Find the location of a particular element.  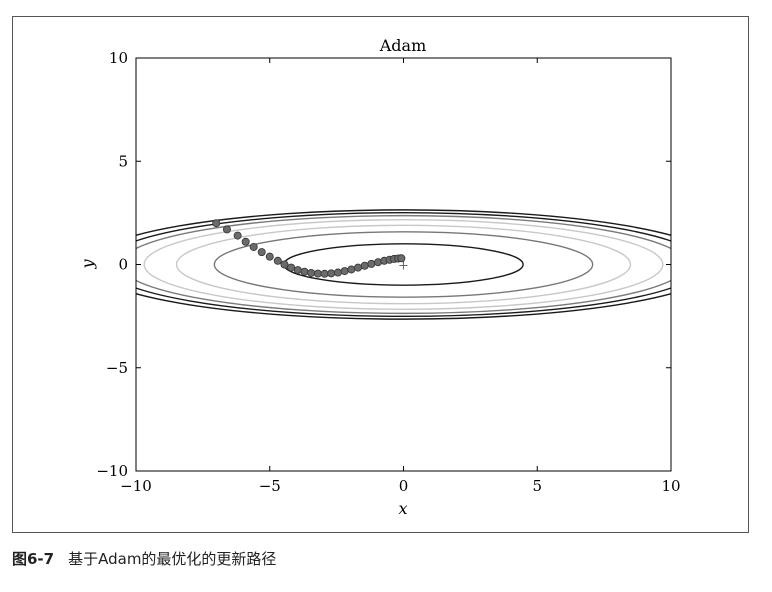

minimum-marker: + is located at coordinates (403, 266).